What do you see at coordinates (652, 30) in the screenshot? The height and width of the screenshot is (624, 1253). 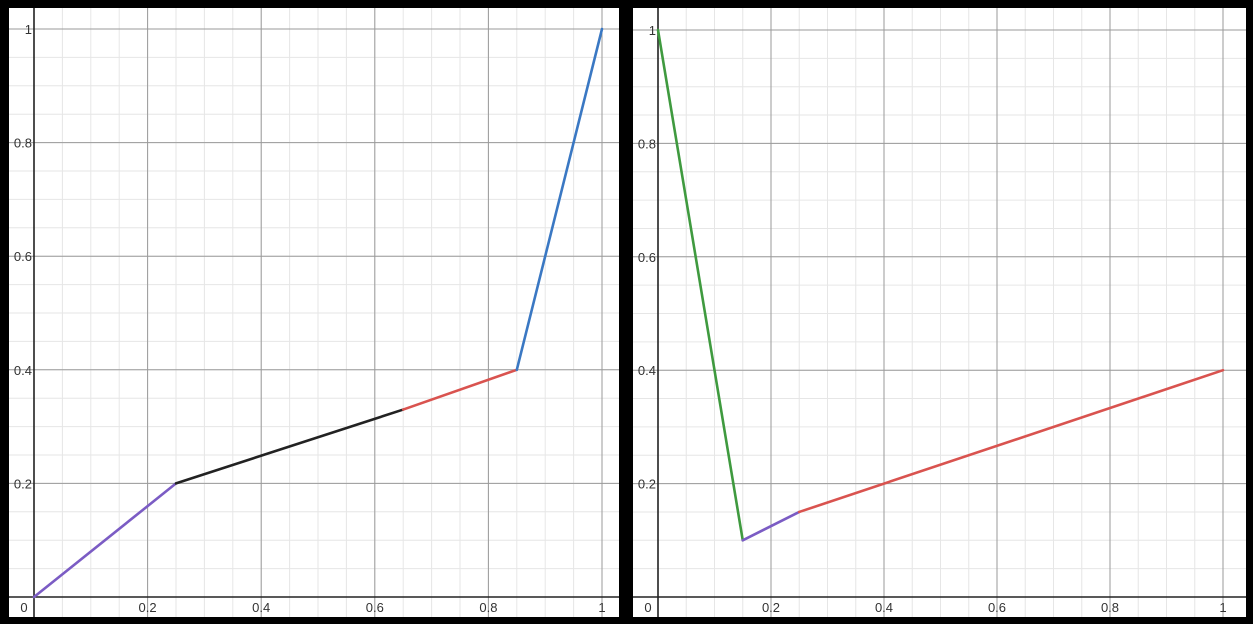 I see `right-y-tick-label: 1` at bounding box center [652, 30].